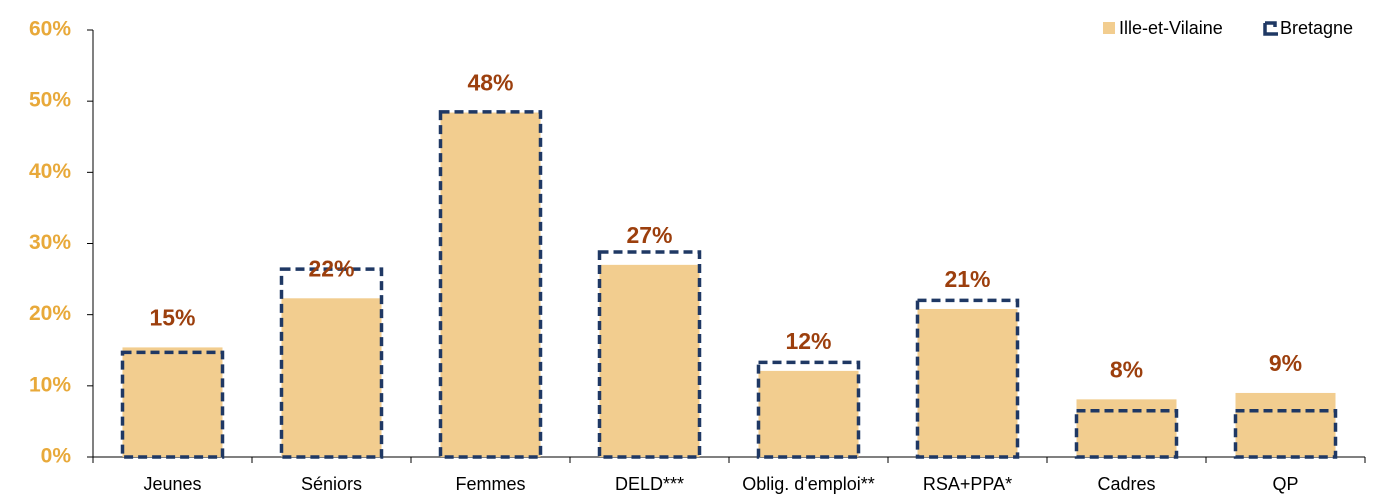 Image resolution: width=1382 pixels, height=496 pixels. What do you see at coordinates (50, 242) in the screenshot?
I see `y-tick-label: 30%` at bounding box center [50, 242].